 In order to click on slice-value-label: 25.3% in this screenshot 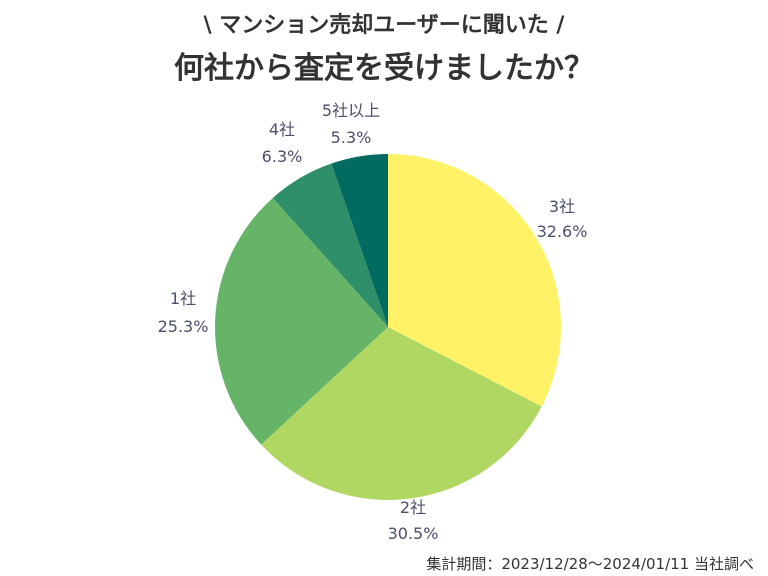, I will do `click(183, 326)`.